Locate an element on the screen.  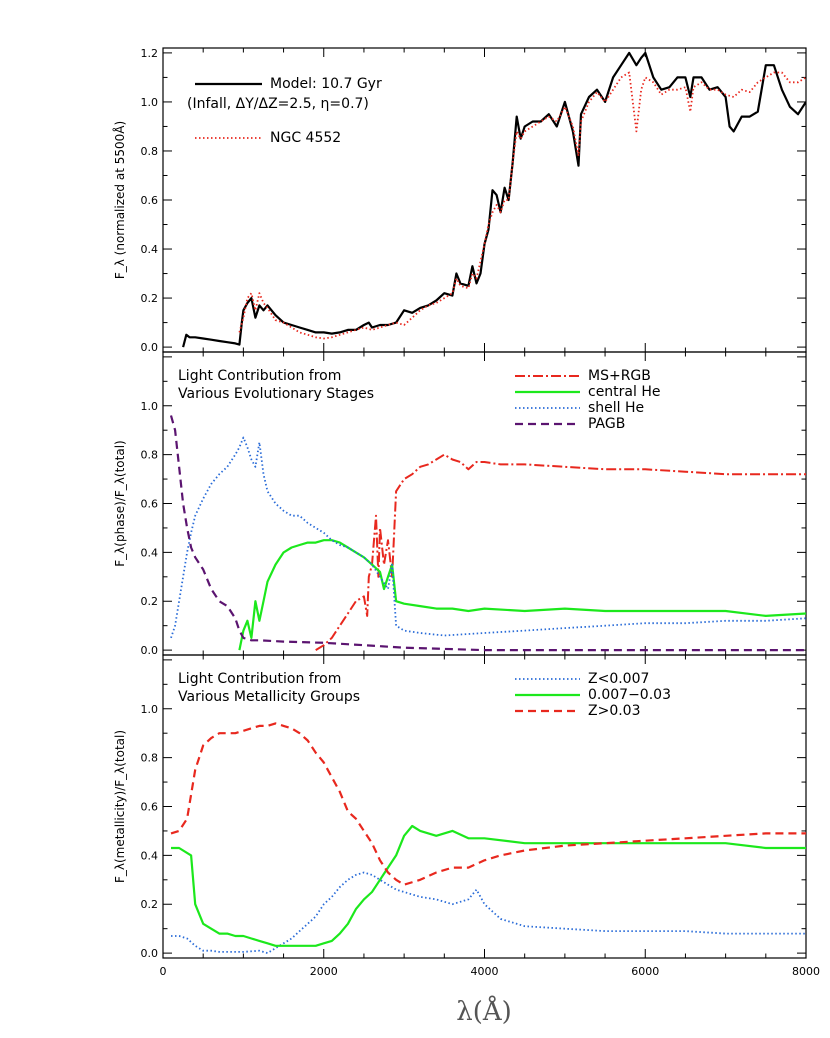
y-axis-label: F_λ (normalized at 5500Å) is located at coordinates (119, 200).